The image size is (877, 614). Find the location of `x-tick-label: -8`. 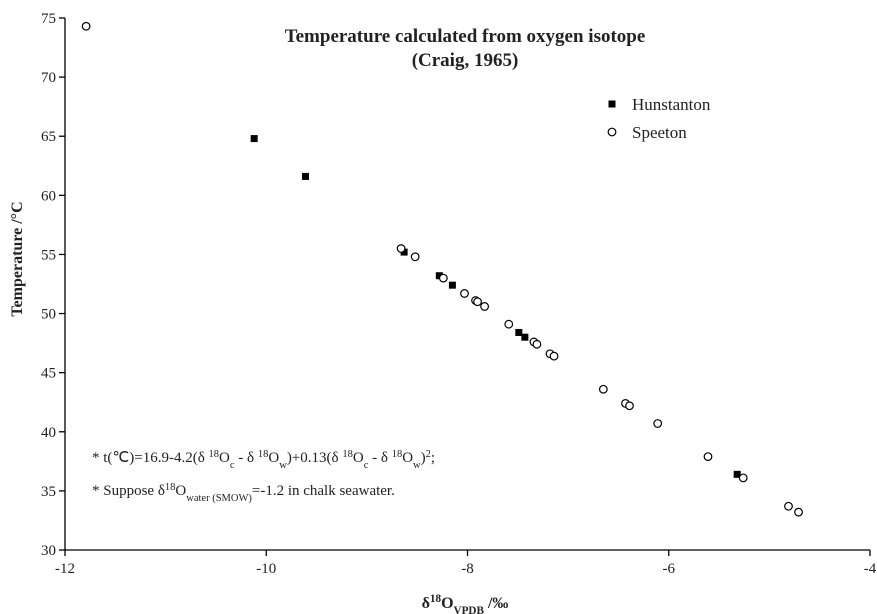

x-tick-label: -8 is located at coordinates (467, 569).